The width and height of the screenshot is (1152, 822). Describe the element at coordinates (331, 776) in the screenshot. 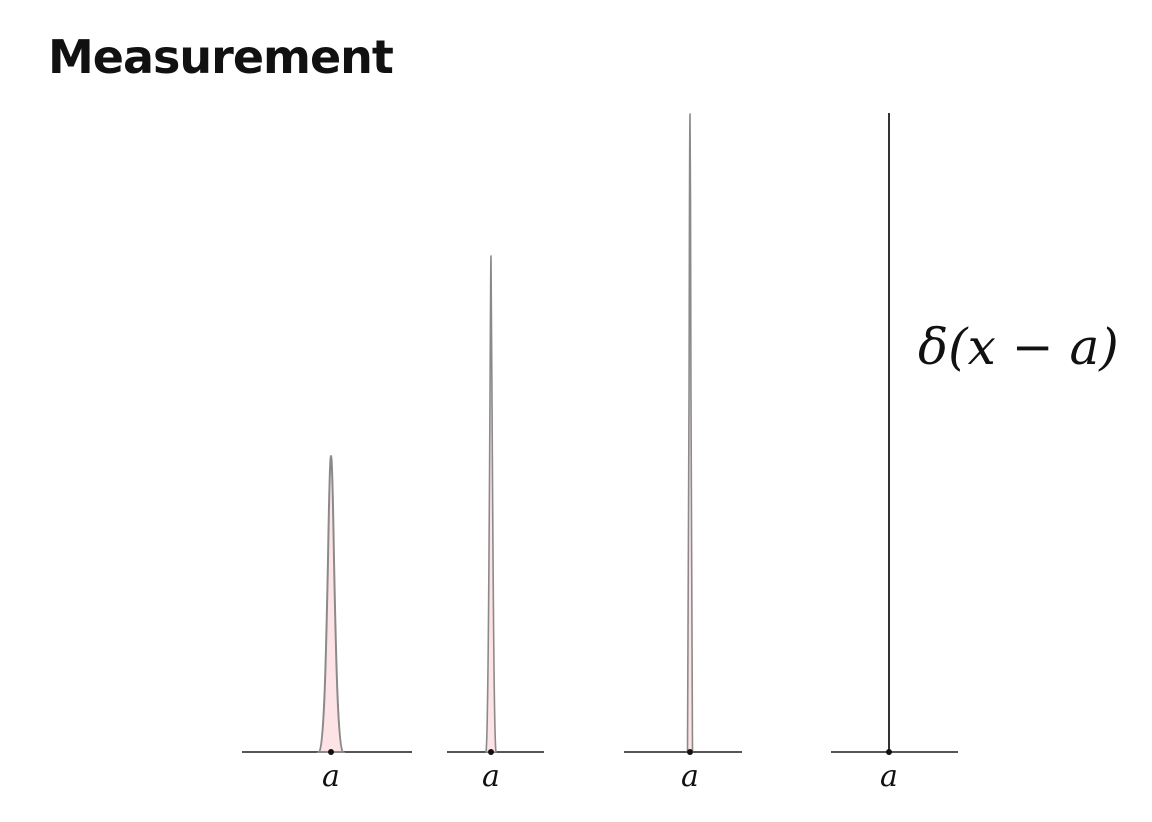

I see `point-a-label-1: a` at that location.